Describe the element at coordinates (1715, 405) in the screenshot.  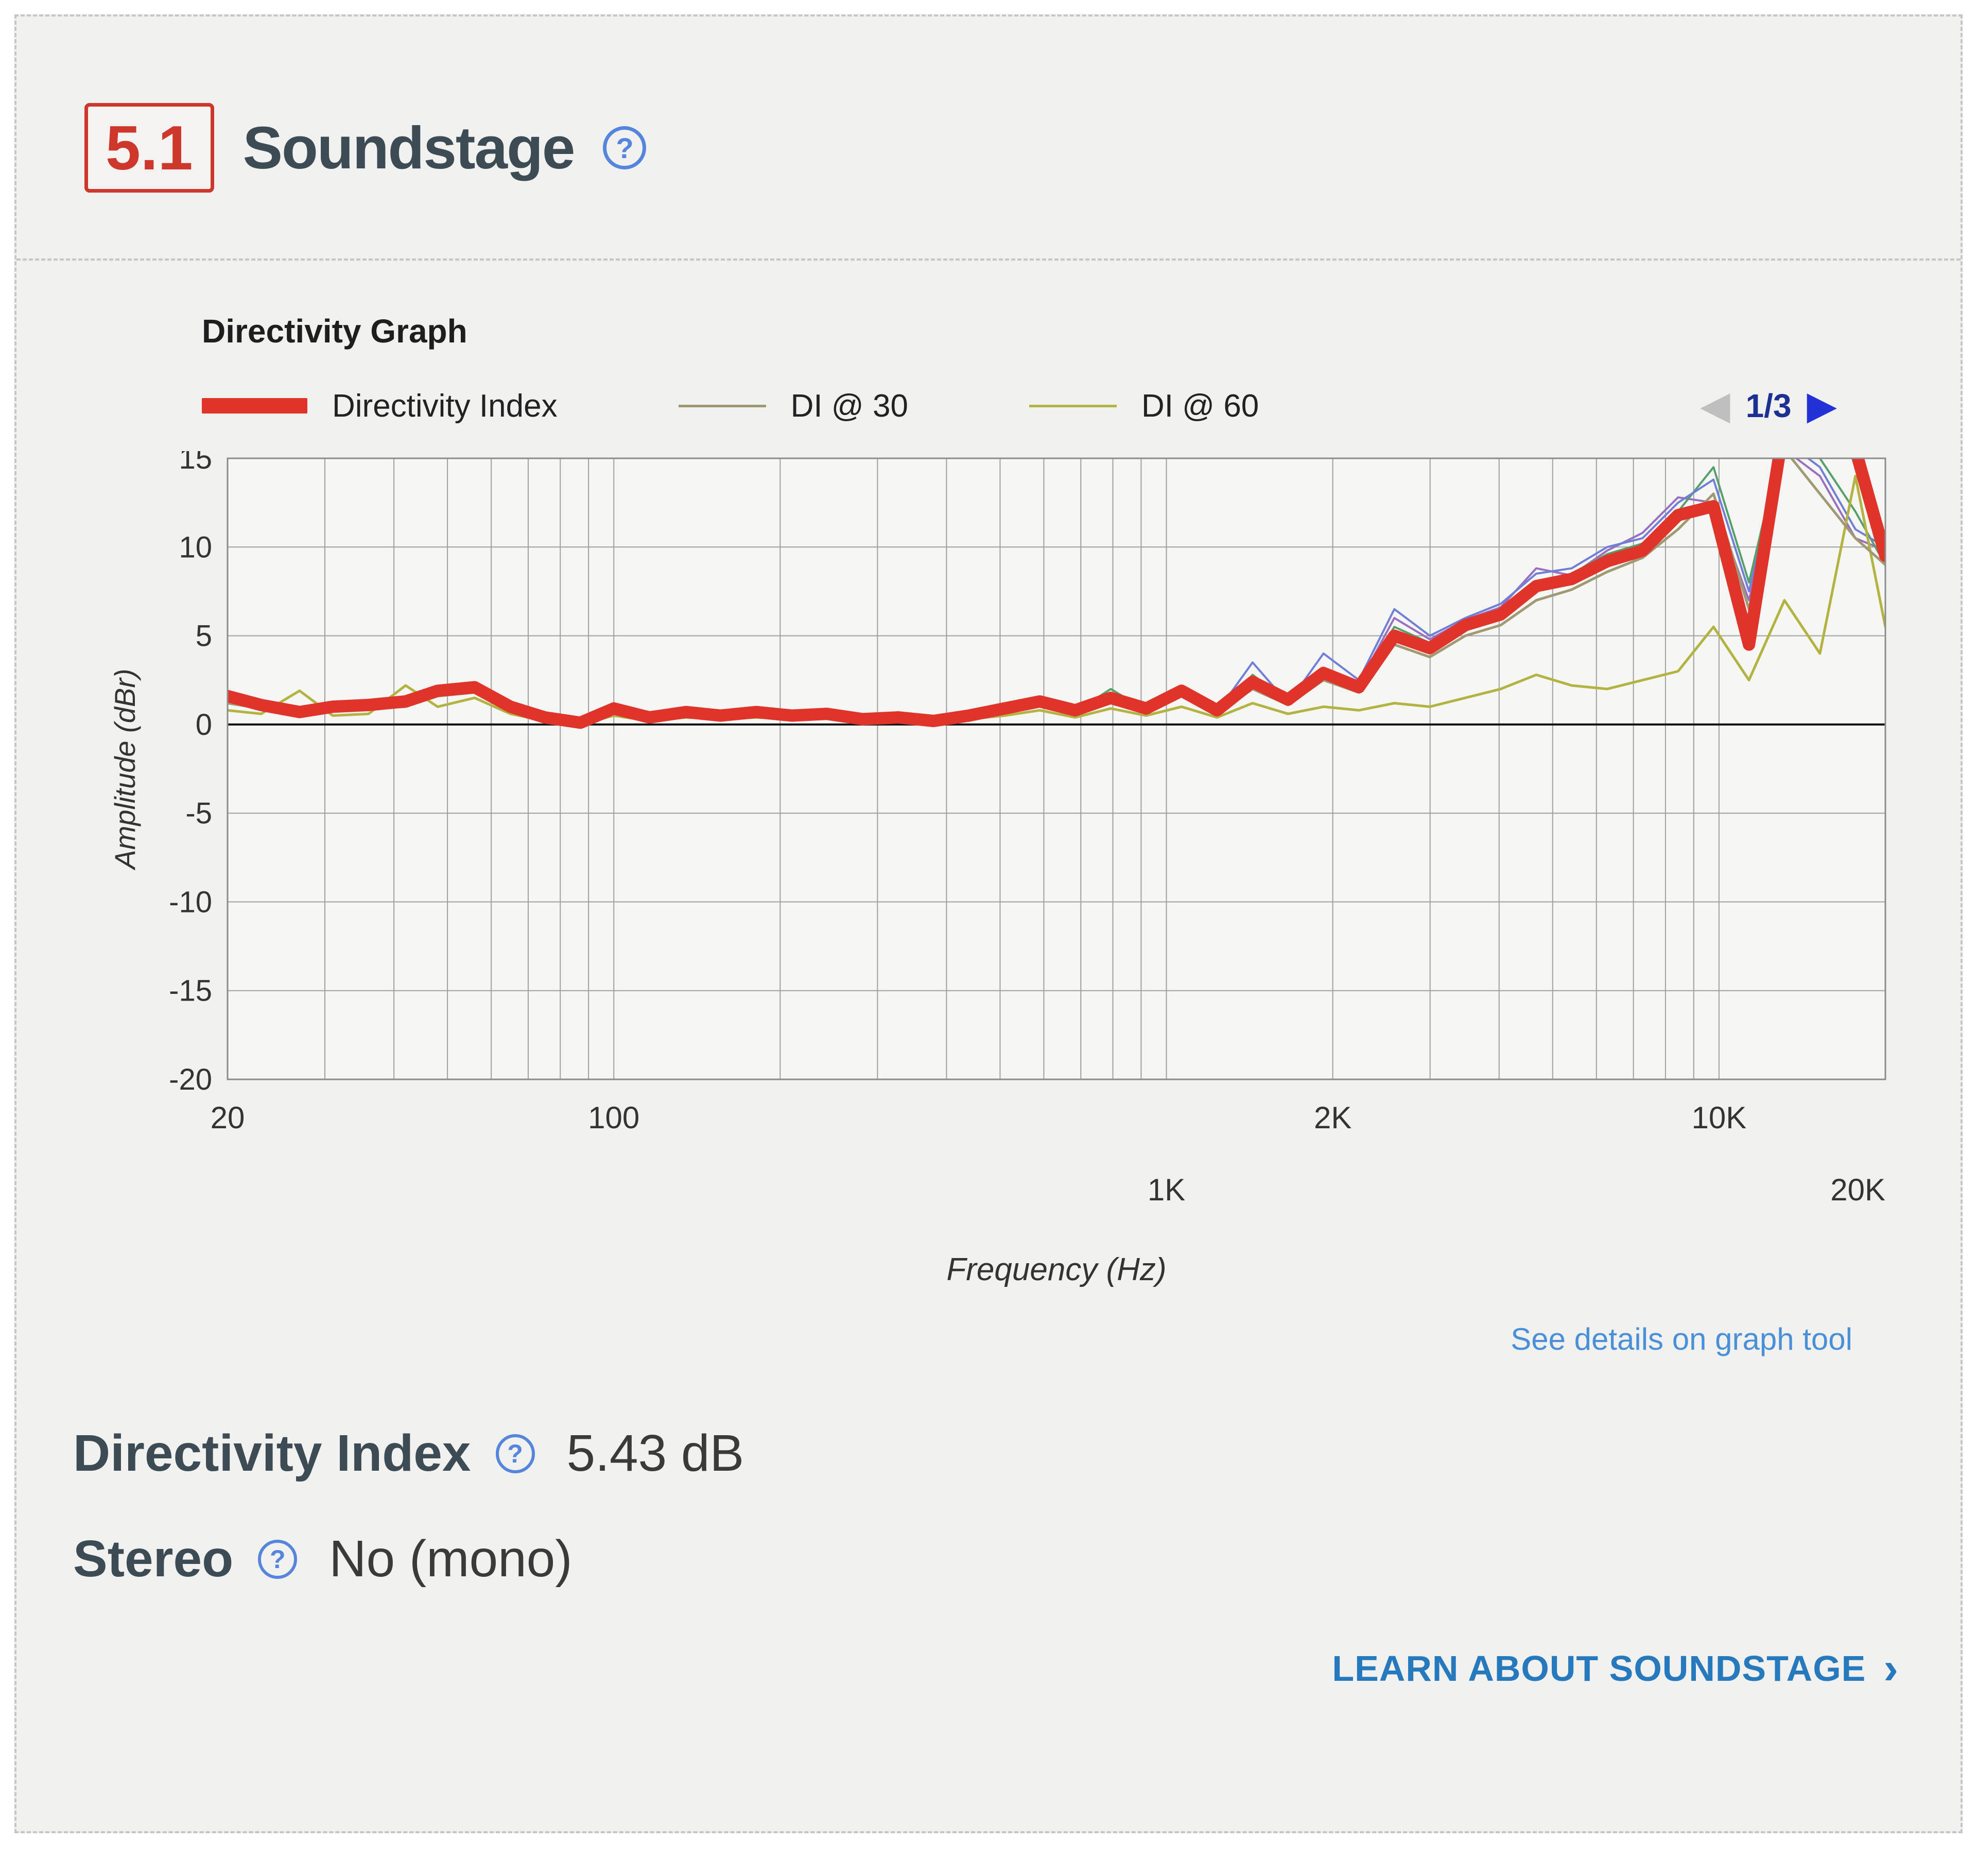
I see `prev-page-icon: ◀` at that location.